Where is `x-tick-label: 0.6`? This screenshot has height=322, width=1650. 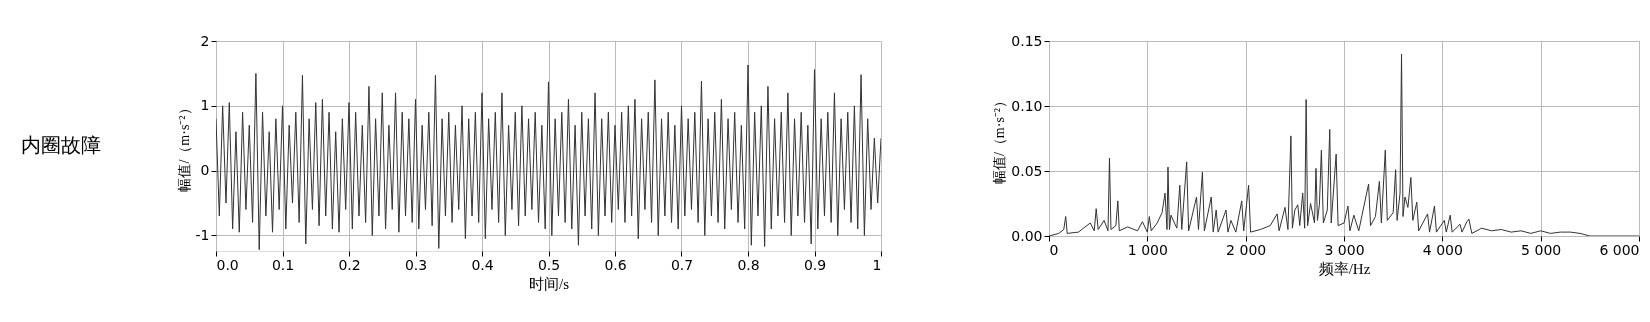 x-tick-label: 0.6 is located at coordinates (615, 264).